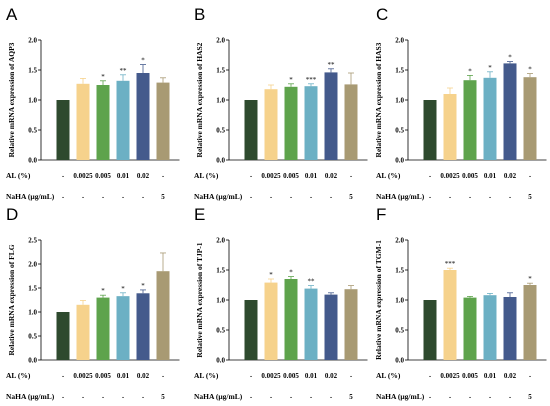  Describe the element at coordinates (311, 80) in the screenshot. I see `significance-marker: ***` at that location.